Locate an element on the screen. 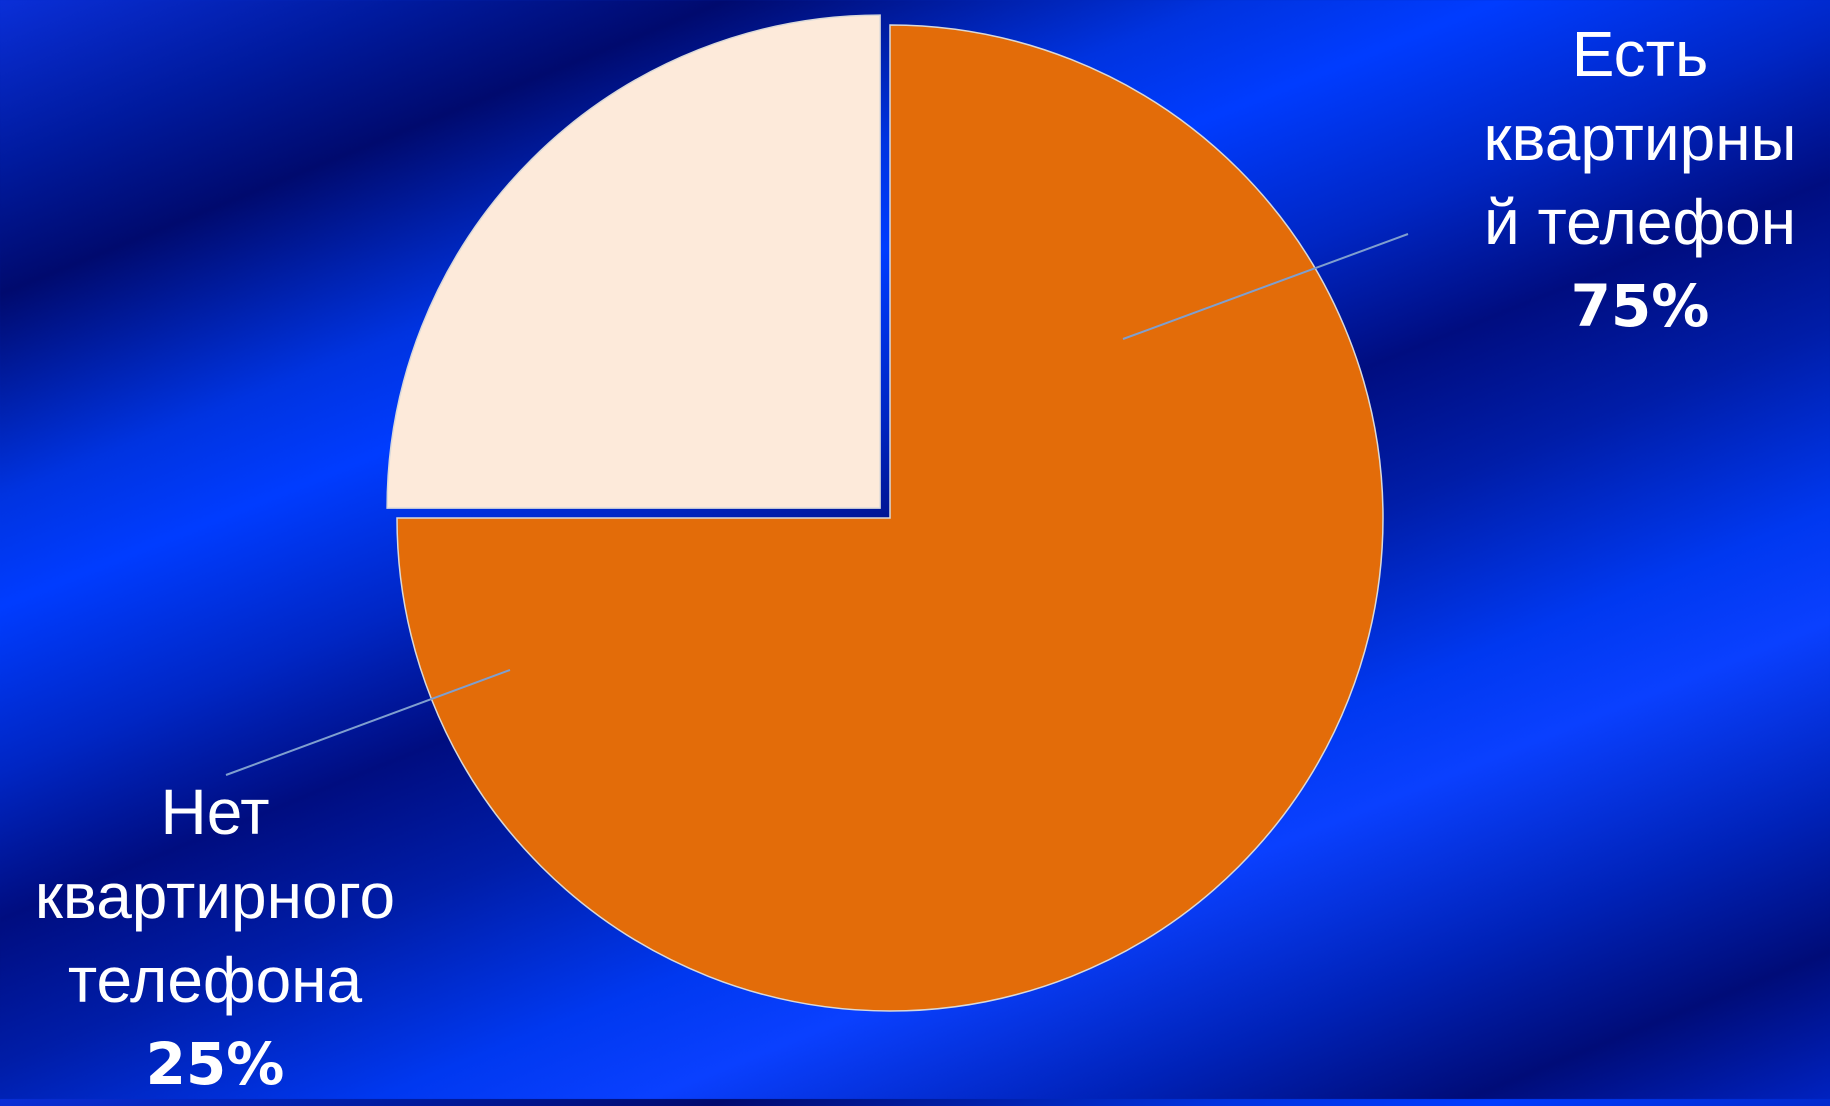  slice-percent-with-phone: 75% is located at coordinates (1640, 306).